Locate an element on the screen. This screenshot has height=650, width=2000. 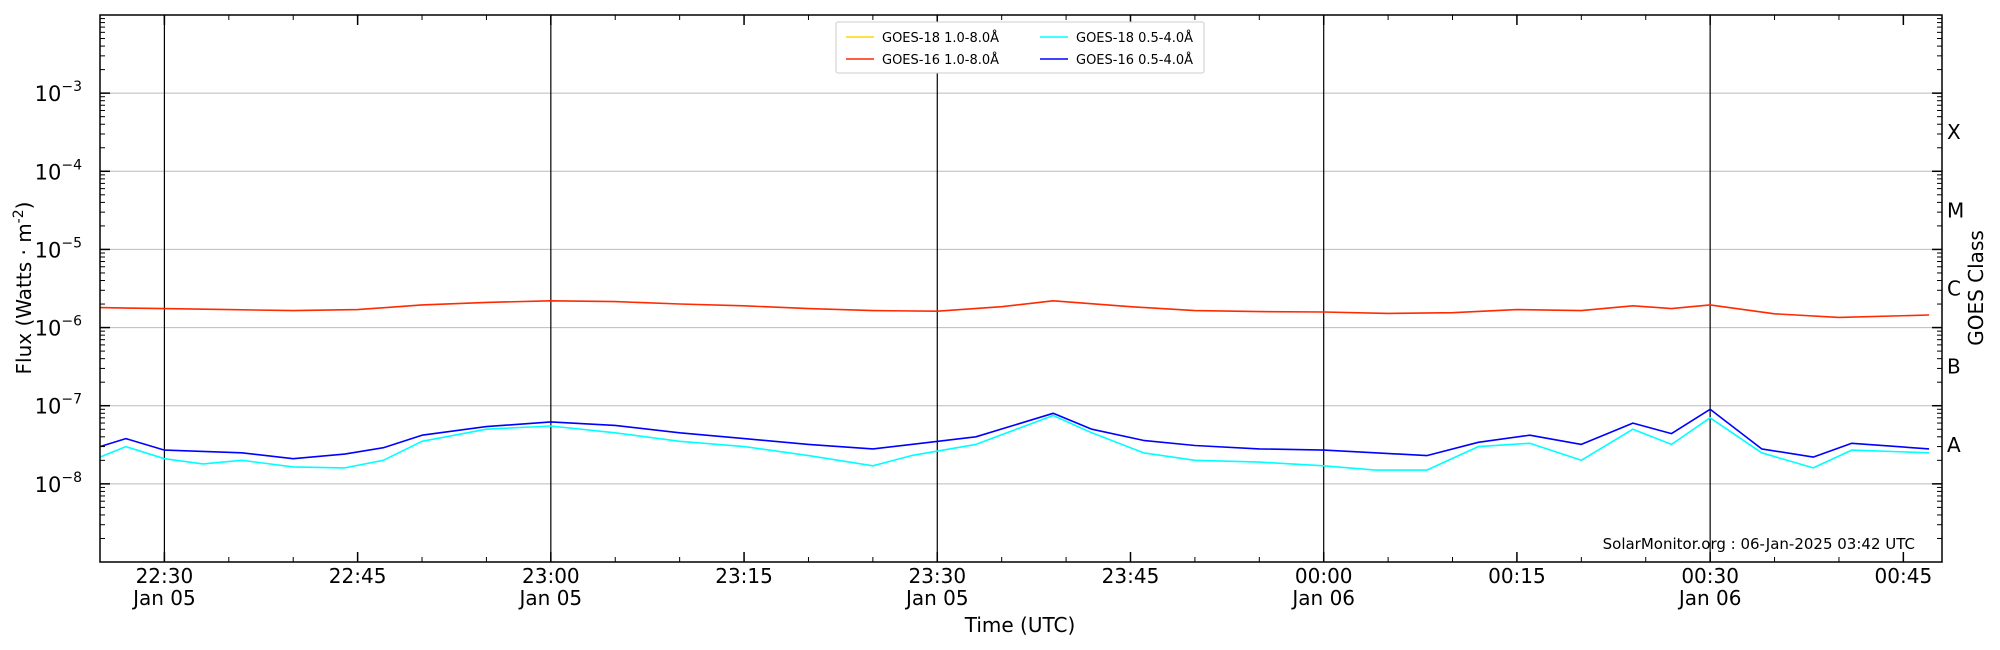
y-tick-label: 10⁻⁷ is located at coordinates (58, 405).